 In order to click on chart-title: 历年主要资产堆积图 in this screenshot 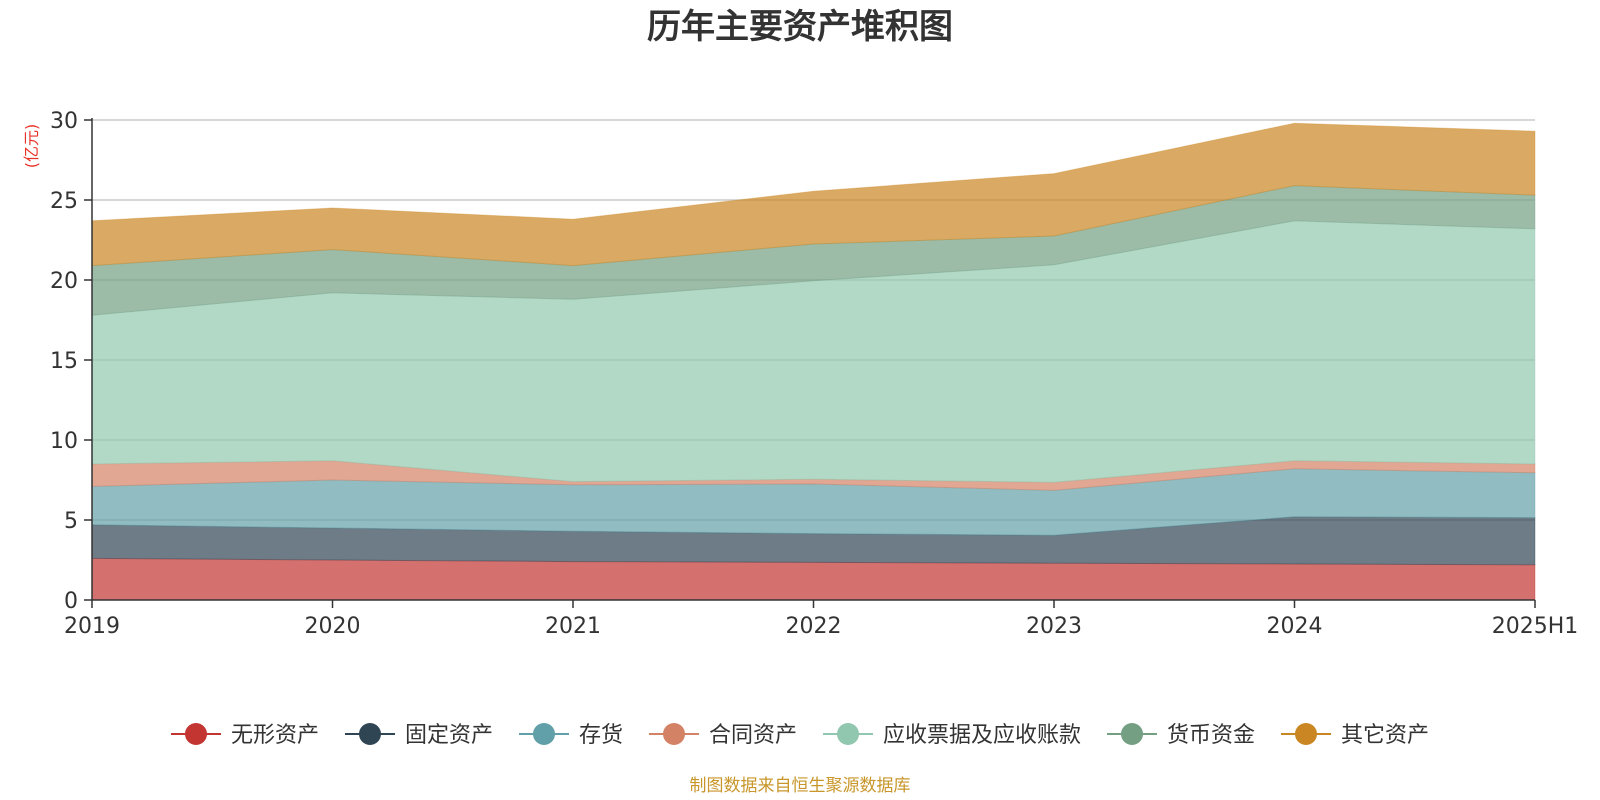, I will do `click(800, 27)`.